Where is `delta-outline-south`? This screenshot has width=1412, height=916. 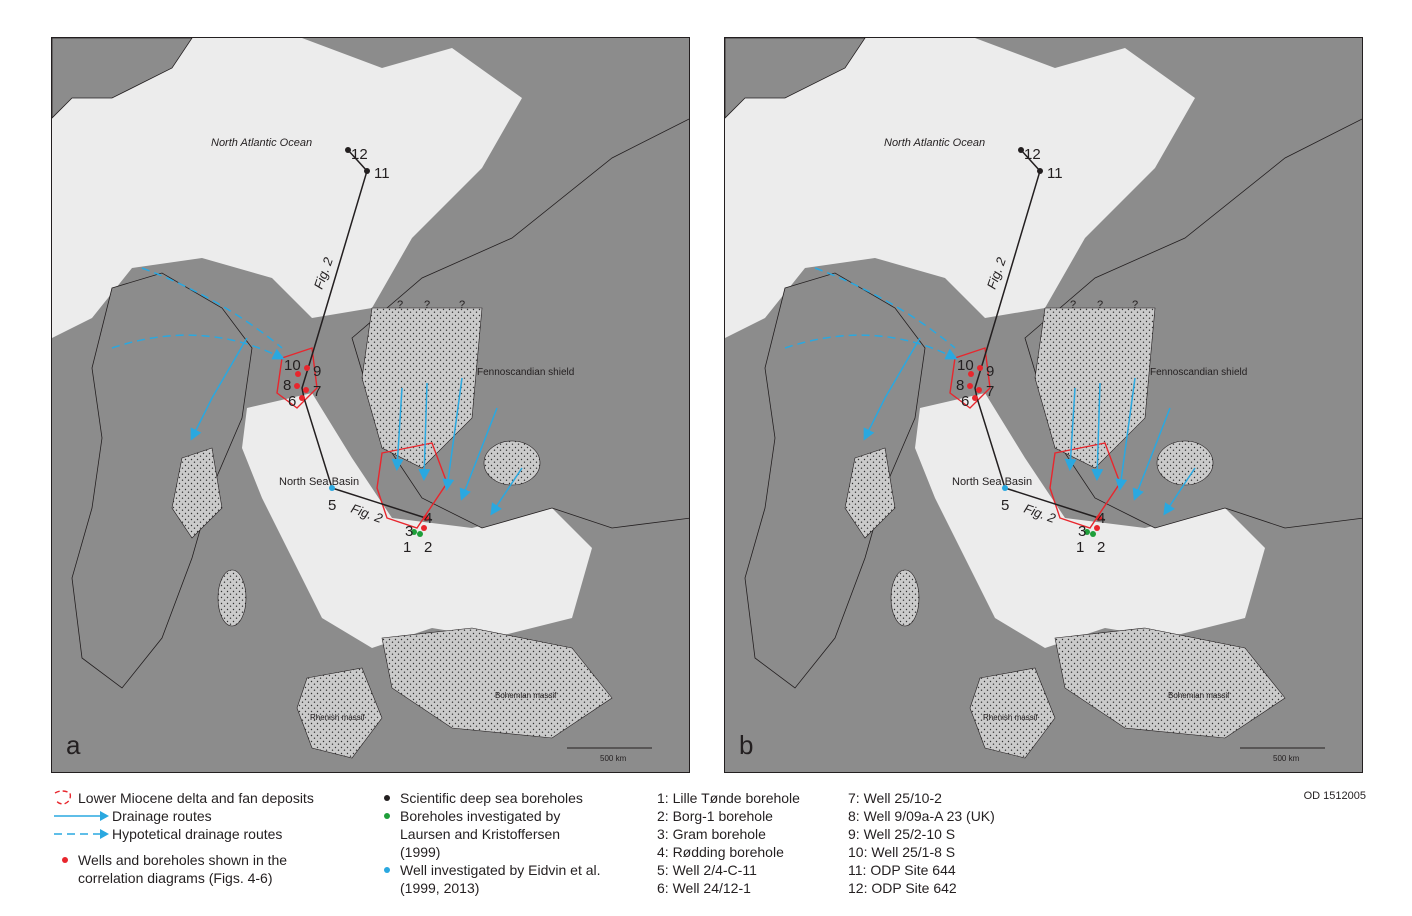
delta-outline-south is located at coordinates (412, 485).